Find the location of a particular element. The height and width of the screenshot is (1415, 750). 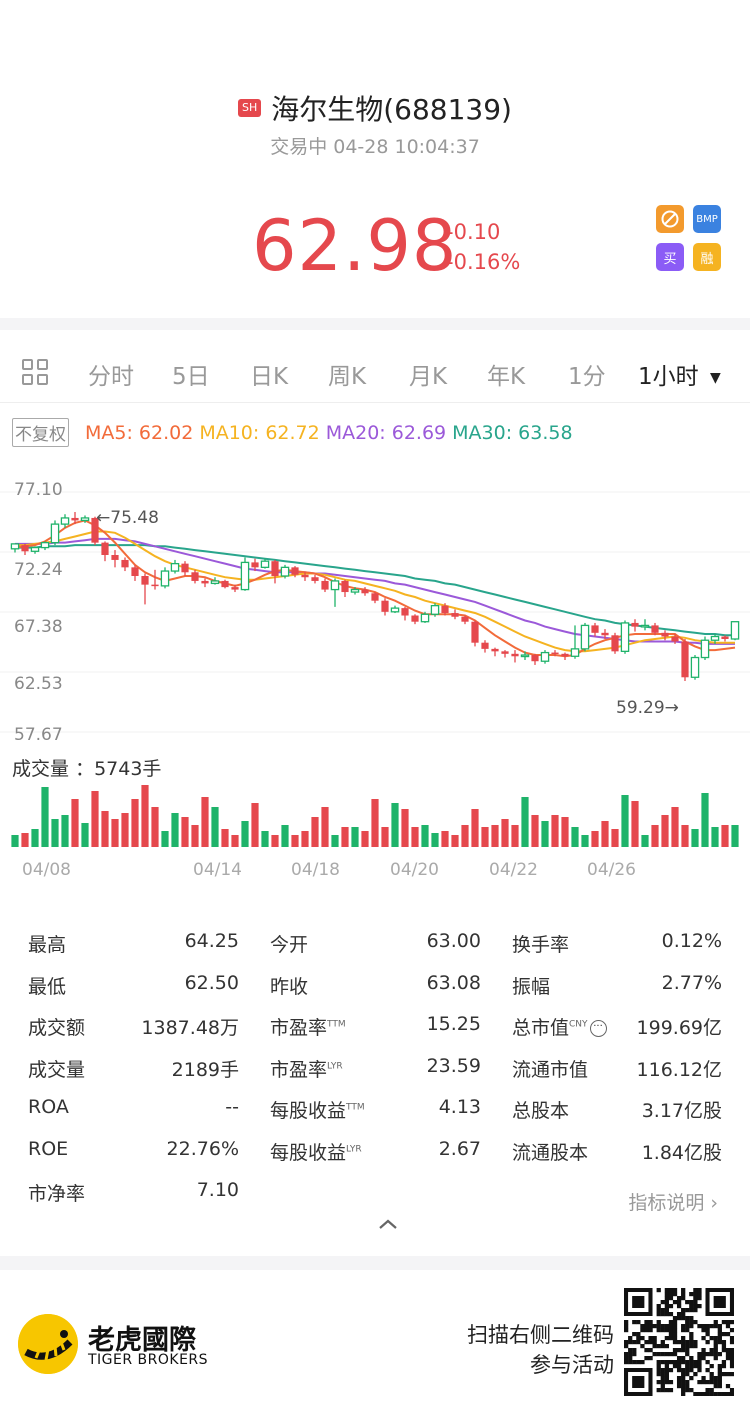

stat-label-prev-close: 昨收 is located at coordinates (289, 987).